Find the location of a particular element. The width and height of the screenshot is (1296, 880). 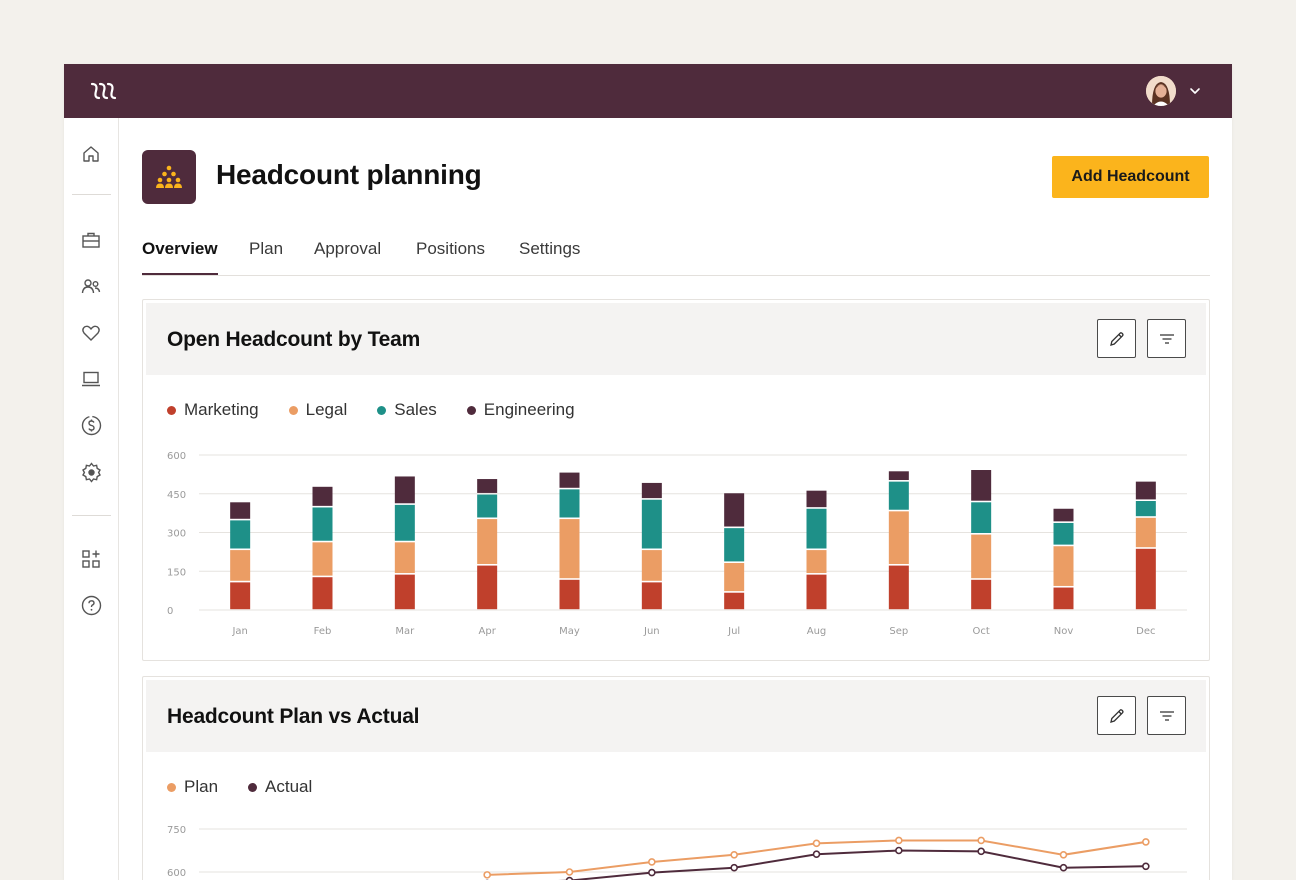

add-headcount-button: Add Headcount is located at coordinates (1130, 177).